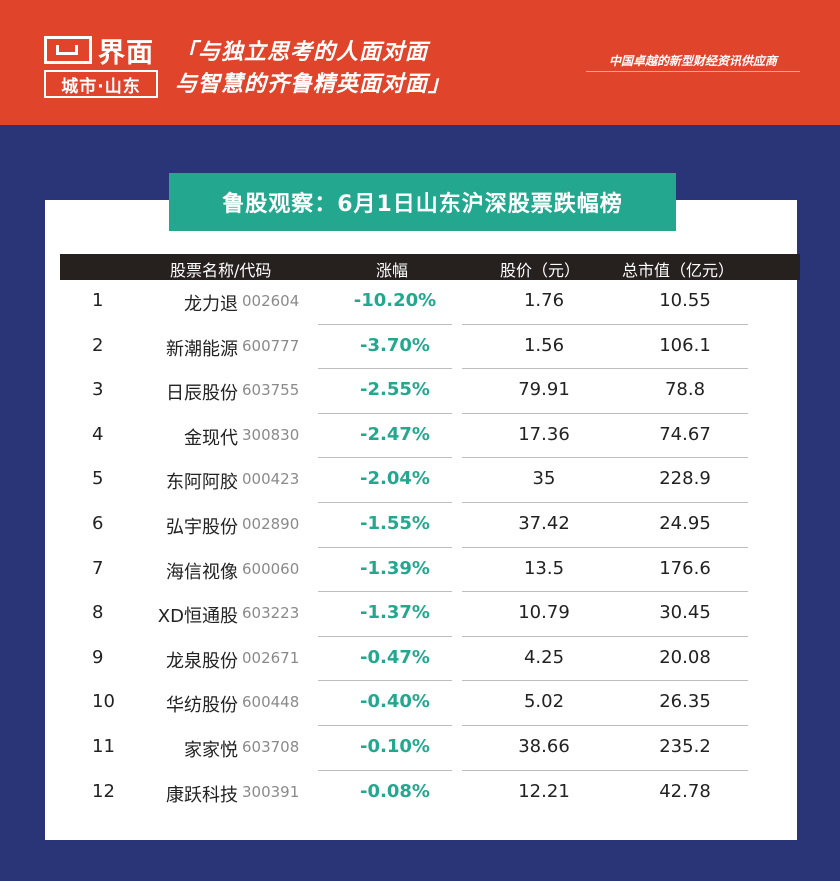 The image size is (840, 881). I want to click on stock-name: 康跃科技, so click(202, 795).